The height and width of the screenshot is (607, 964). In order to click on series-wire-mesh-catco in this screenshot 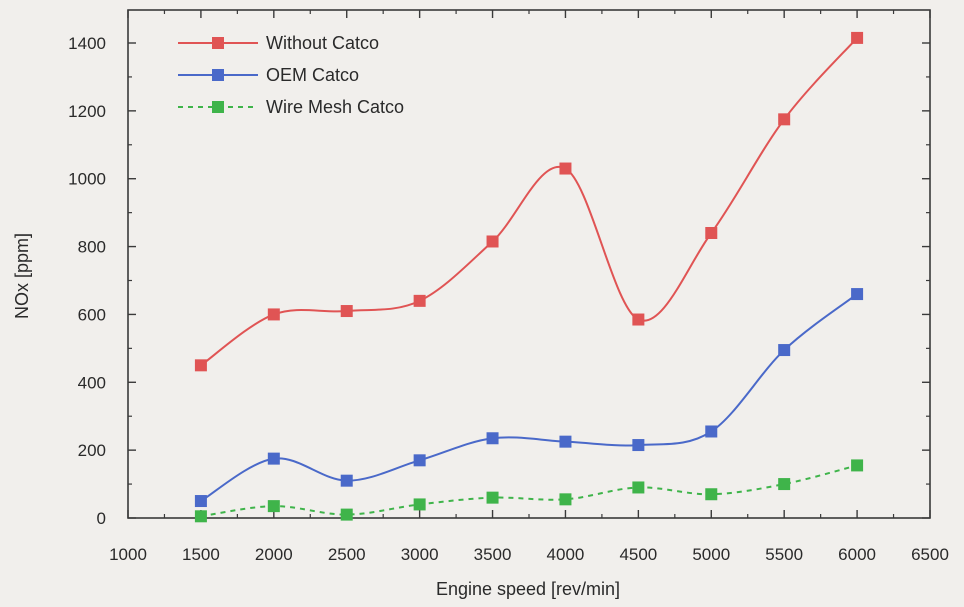, I will do `click(529, 491)`.